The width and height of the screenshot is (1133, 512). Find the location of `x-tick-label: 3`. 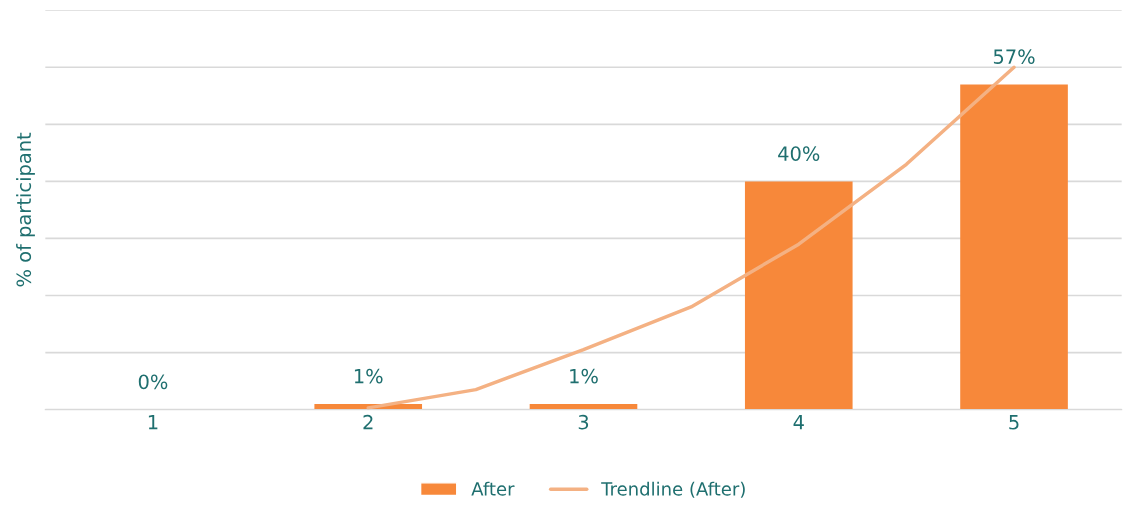

x-tick-label: 3 is located at coordinates (583, 422).